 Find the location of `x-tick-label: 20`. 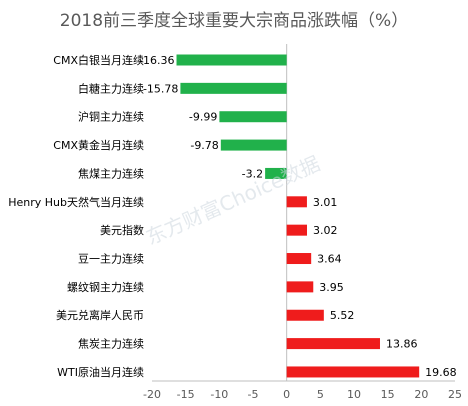

x-tick-label: 20 is located at coordinates (421, 394).